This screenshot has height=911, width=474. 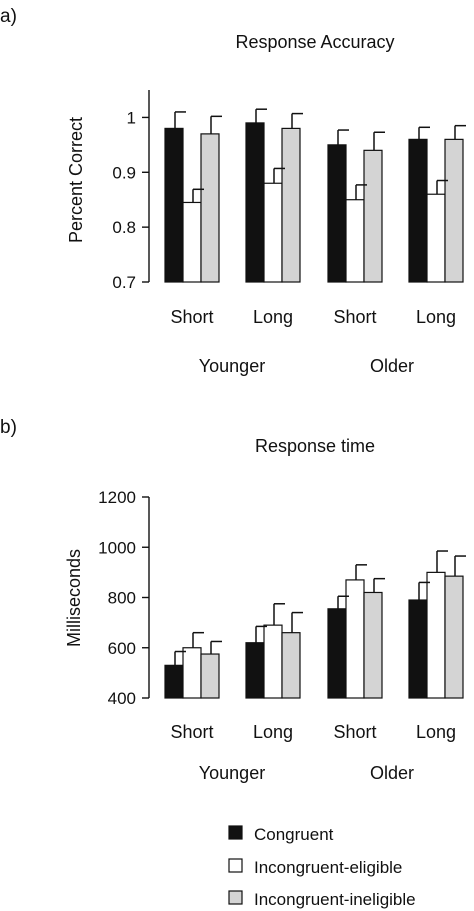 I want to click on panel-a-axes, so click(x=146, y=186).